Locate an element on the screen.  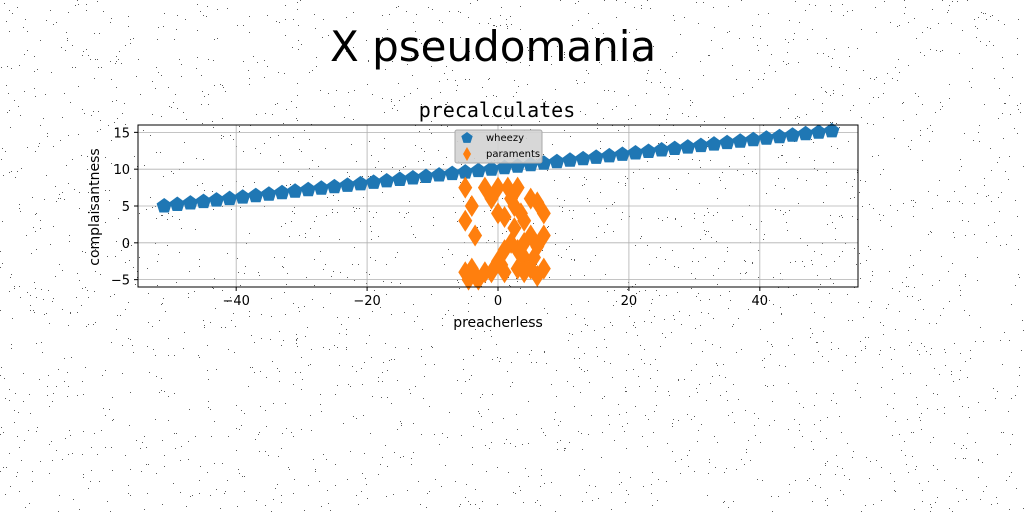
y-axis-label: complaisantness is located at coordinates (95, 206).